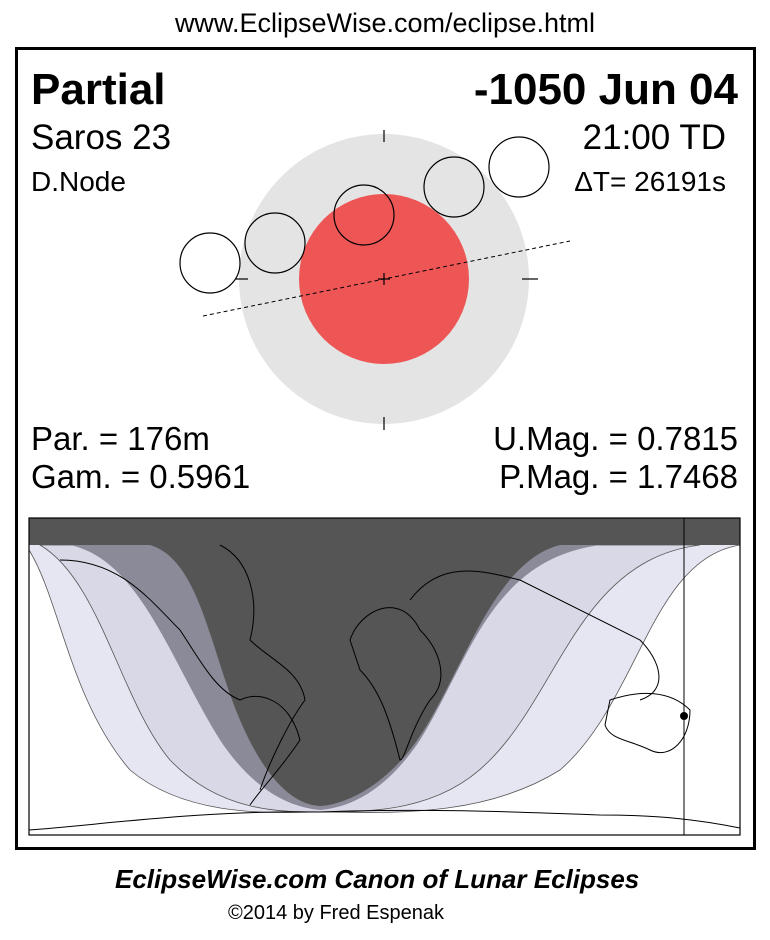  I want to click on node: D.Node, so click(78, 181).